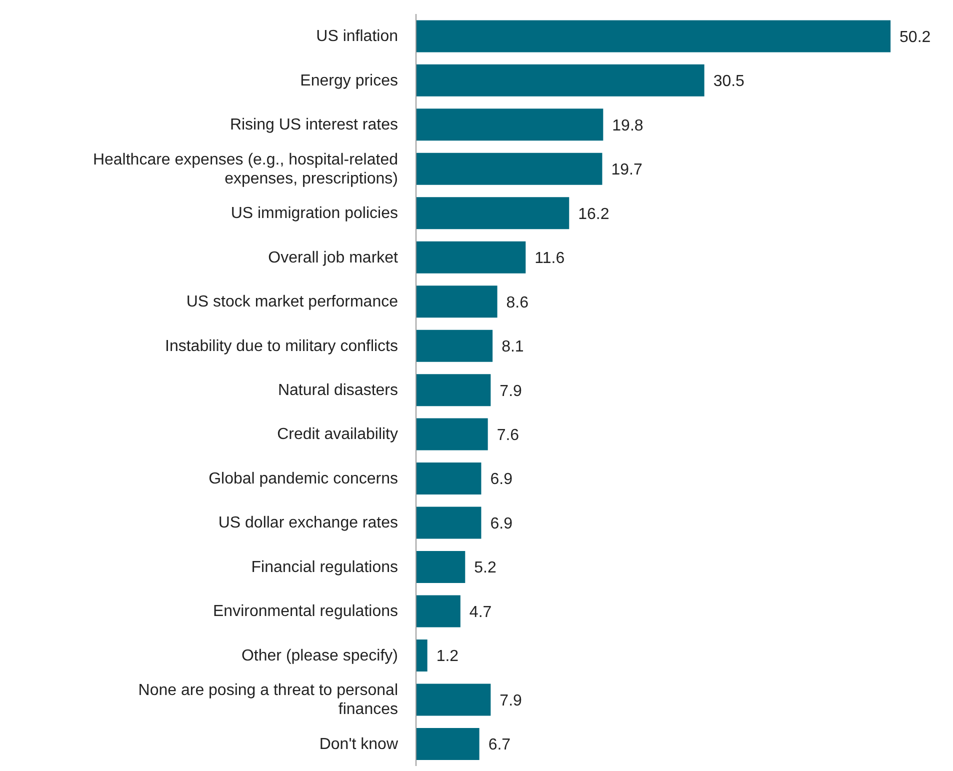 Image resolution: width=953 pixels, height=771 pixels. Describe the element at coordinates (729, 81) in the screenshot. I see `data-label: 30.5` at that location.